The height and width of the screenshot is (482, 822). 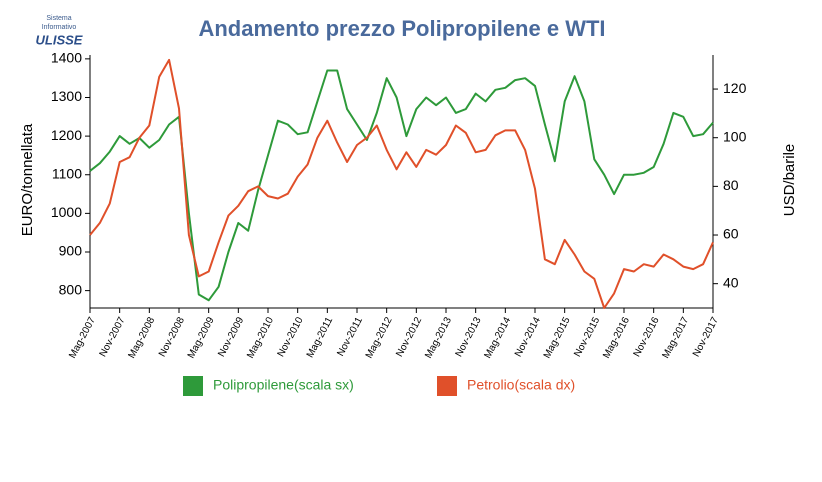 What do you see at coordinates (141, 337) in the screenshot?
I see `x-tick-label: Mag-2008` at bounding box center [141, 337].